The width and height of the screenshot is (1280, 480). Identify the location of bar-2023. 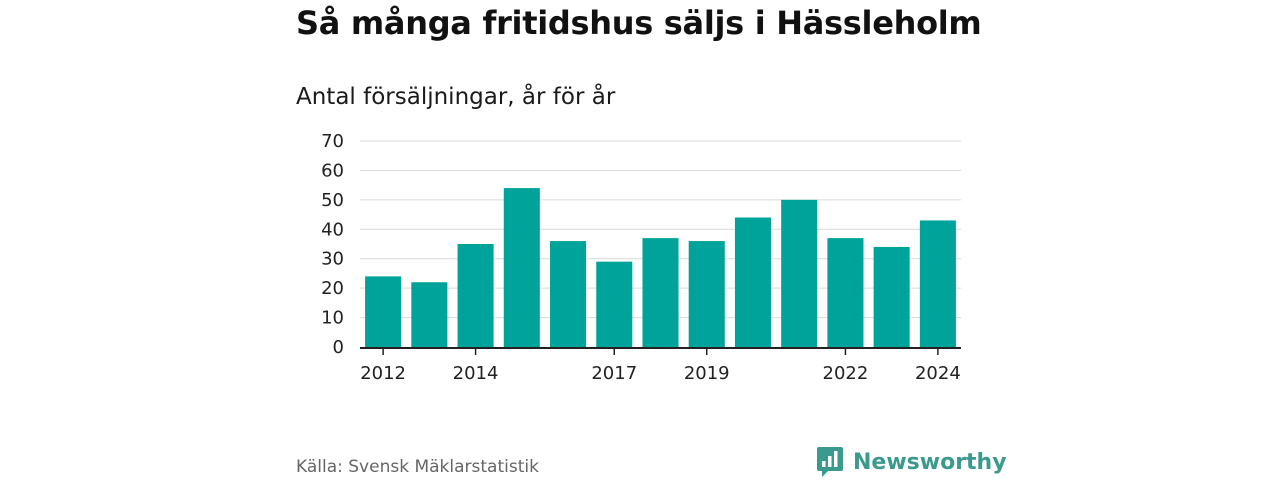
(891, 296).